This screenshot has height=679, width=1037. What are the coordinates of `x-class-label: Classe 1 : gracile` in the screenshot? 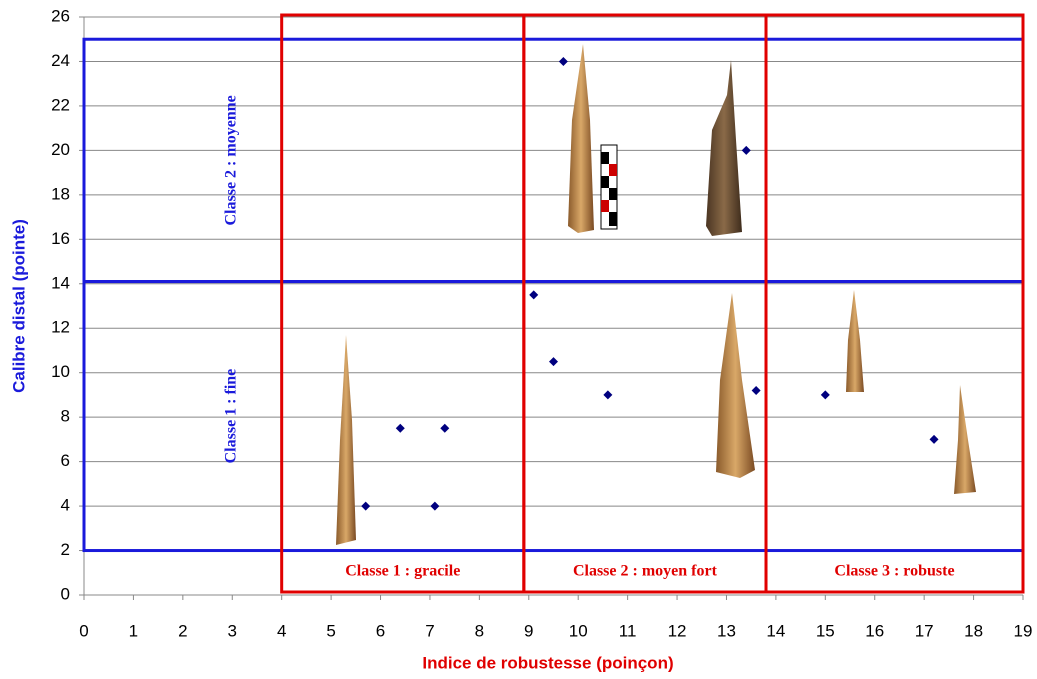 It's located at (402, 571).